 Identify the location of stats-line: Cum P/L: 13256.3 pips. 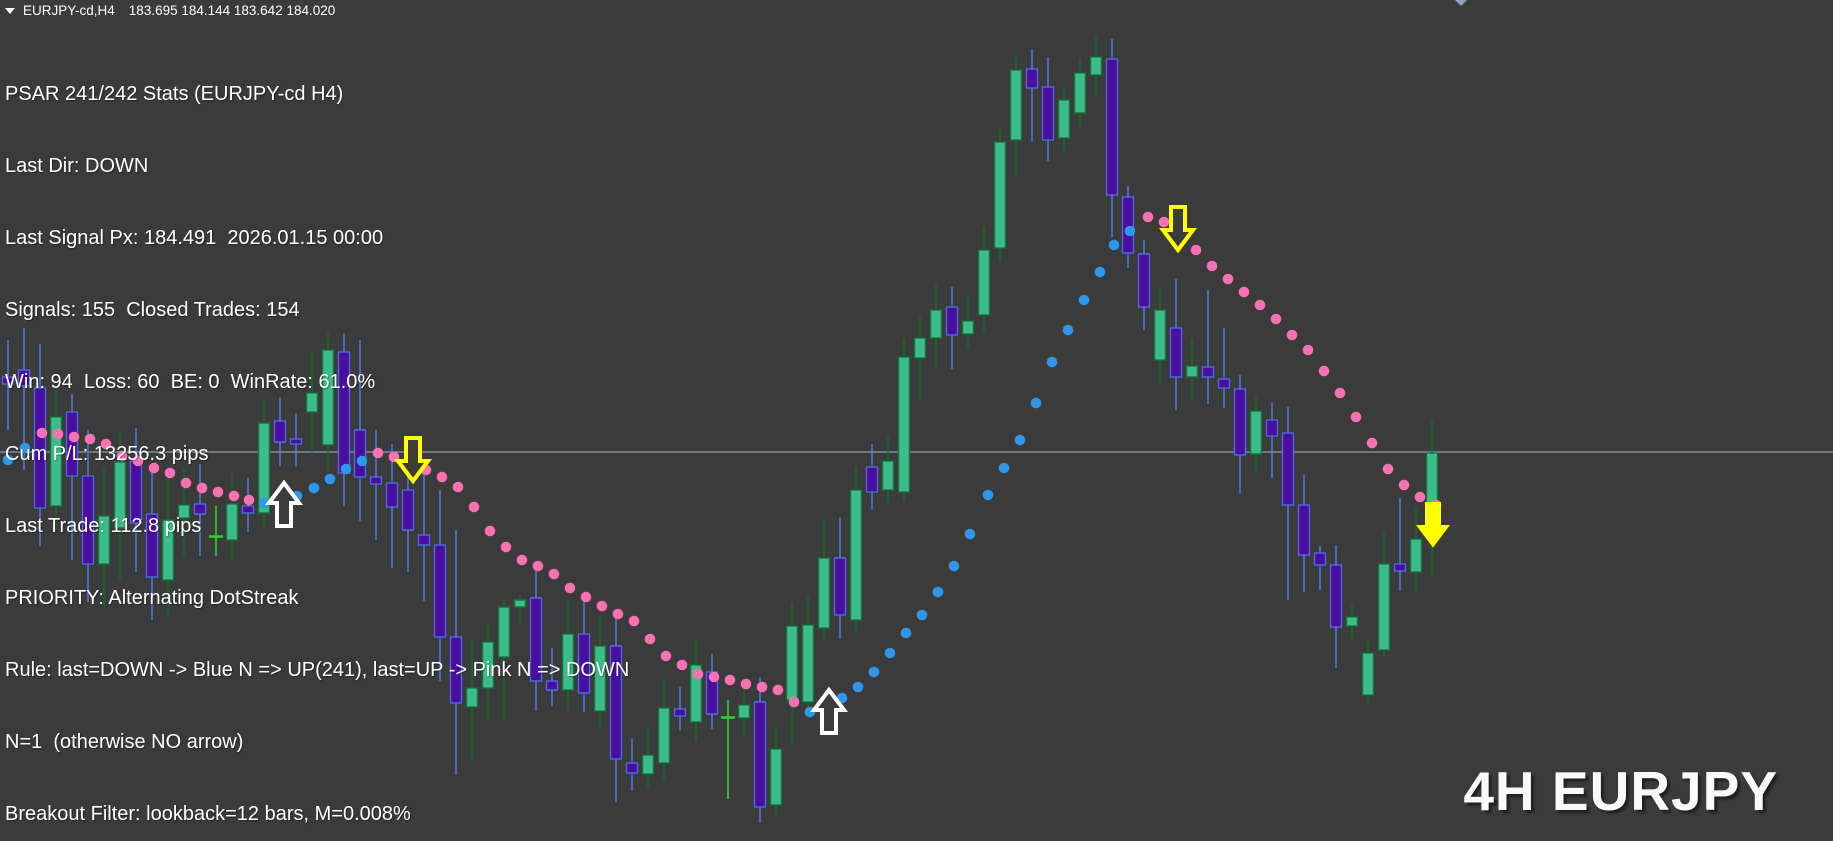
(107, 454).